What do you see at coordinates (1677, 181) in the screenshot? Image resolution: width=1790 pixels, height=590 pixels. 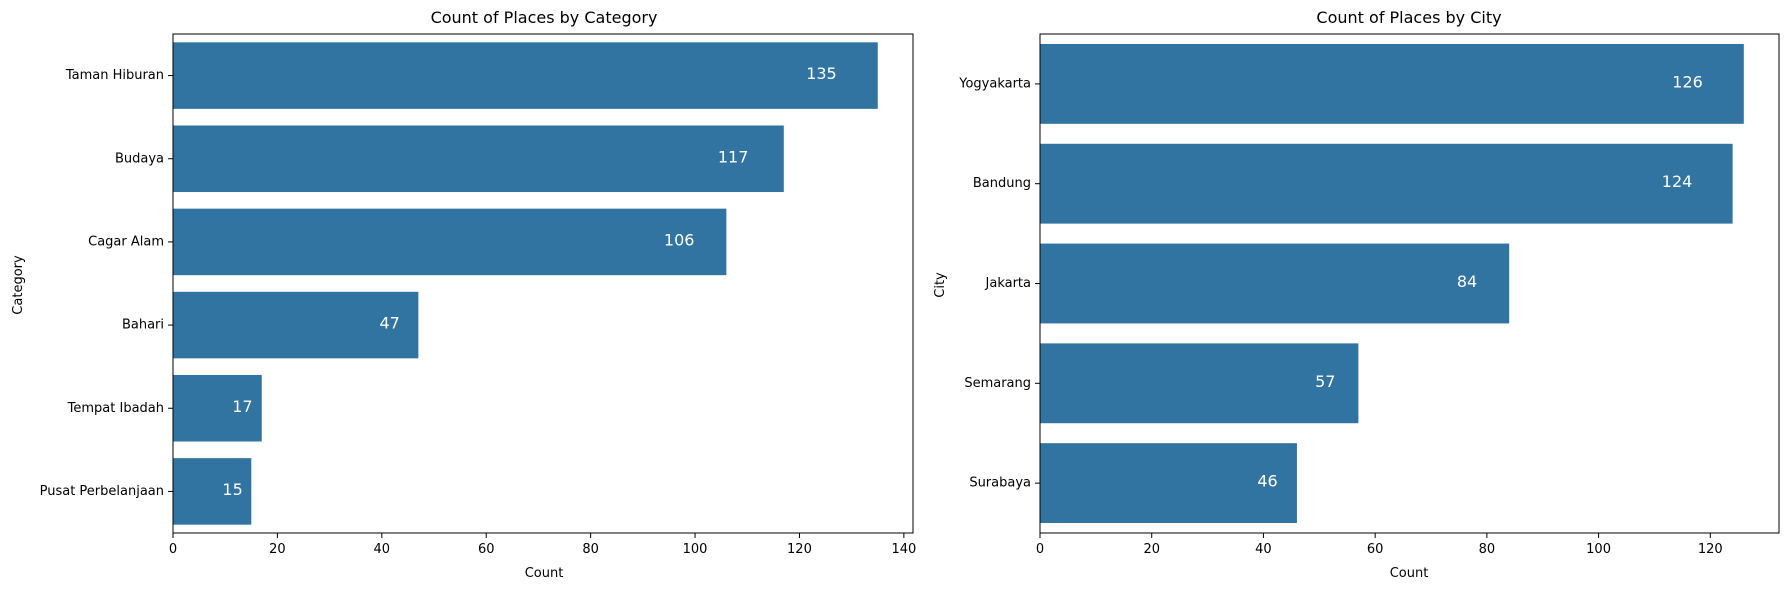 I see `data-label: 124` at bounding box center [1677, 181].